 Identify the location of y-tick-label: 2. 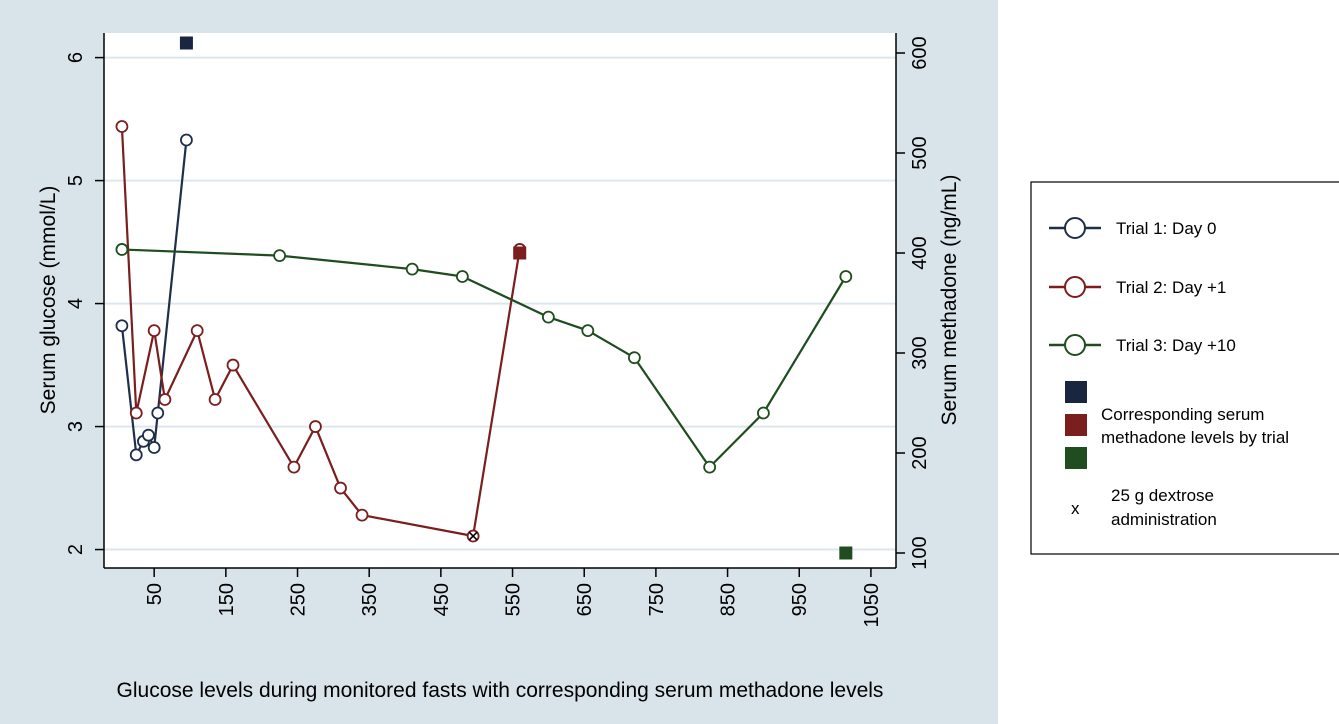
(76, 549).